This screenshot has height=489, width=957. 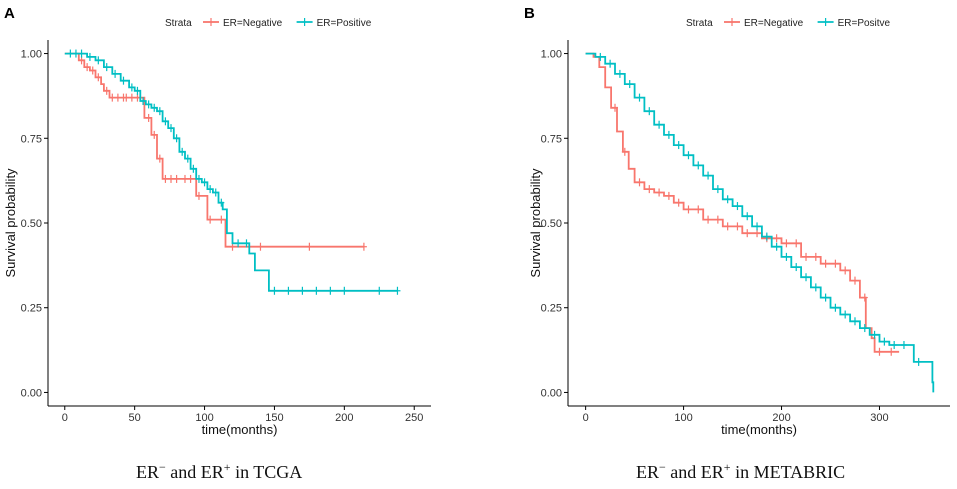 What do you see at coordinates (274, 418) in the screenshot?
I see `x-tick-label: 150` at bounding box center [274, 418].